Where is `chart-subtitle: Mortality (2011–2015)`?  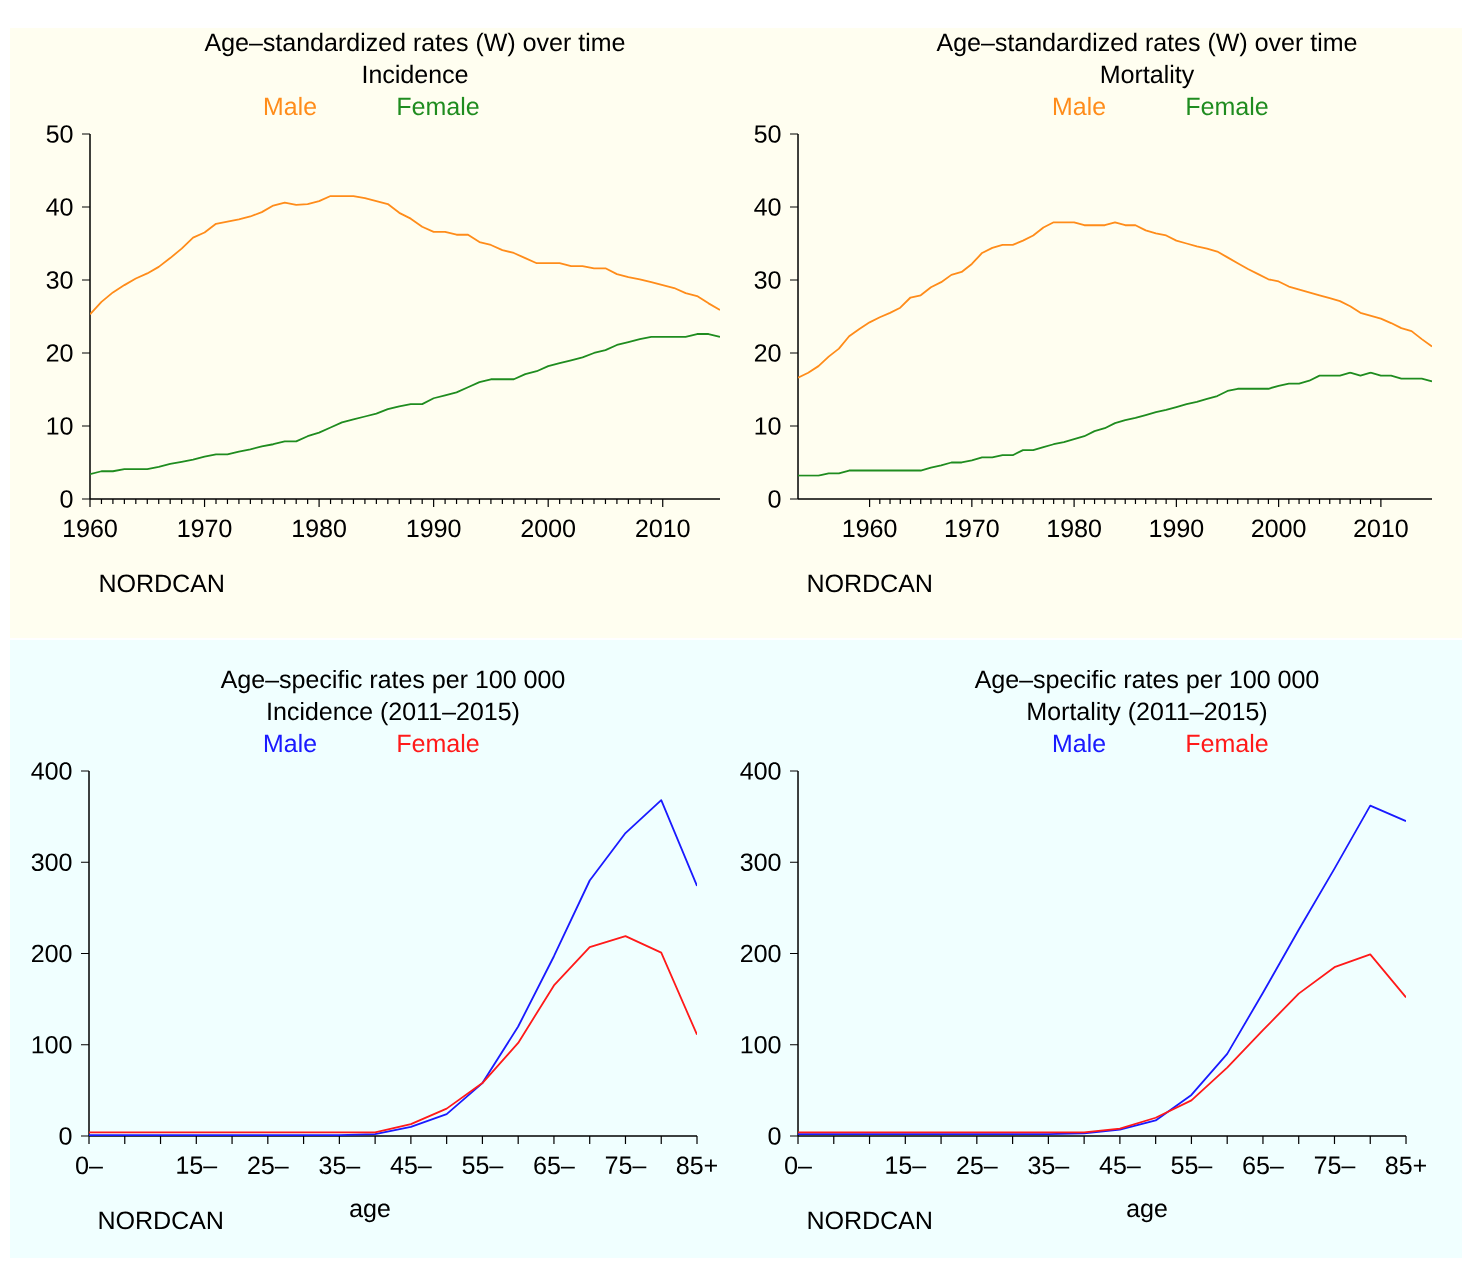
chart-subtitle: Mortality (2011–2015) is located at coordinates (1147, 713).